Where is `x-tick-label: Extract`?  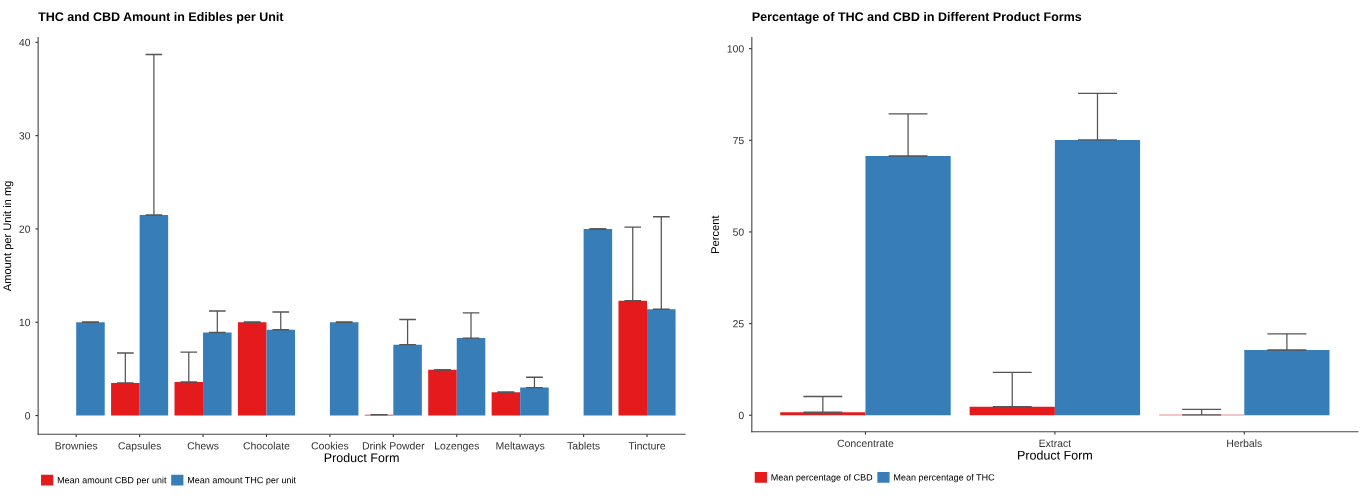
x-tick-label: Extract is located at coordinates (1055, 443).